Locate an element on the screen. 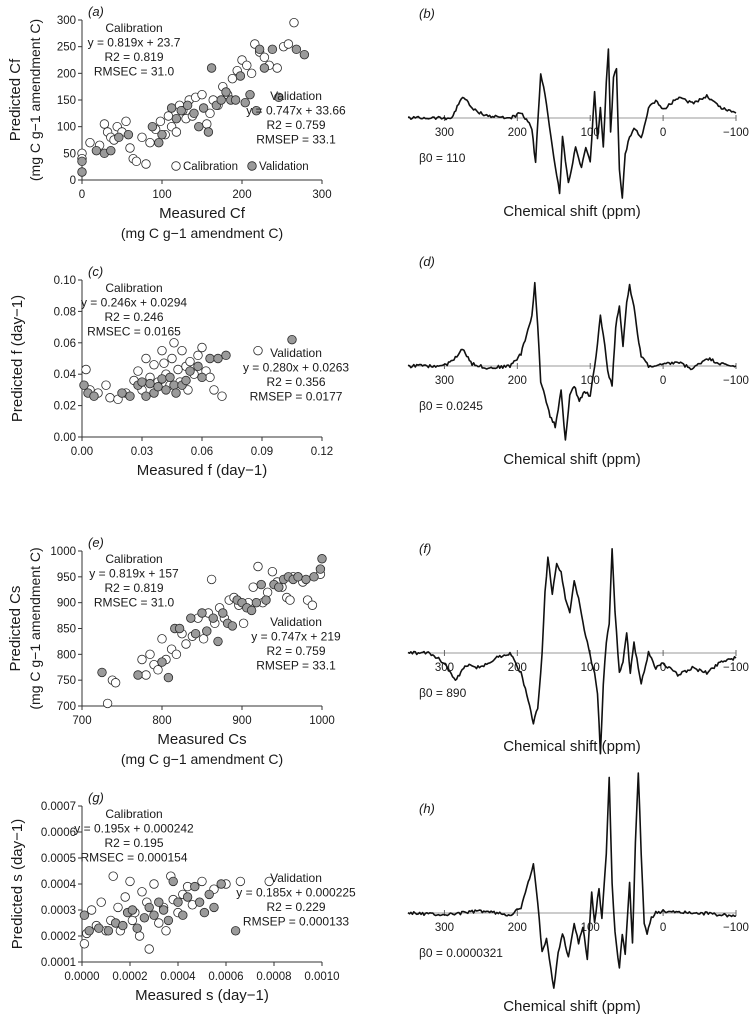 The image size is (750, 1023). validation-stats: RMSEP = 0.000133 is located at coordinates (296, 922).